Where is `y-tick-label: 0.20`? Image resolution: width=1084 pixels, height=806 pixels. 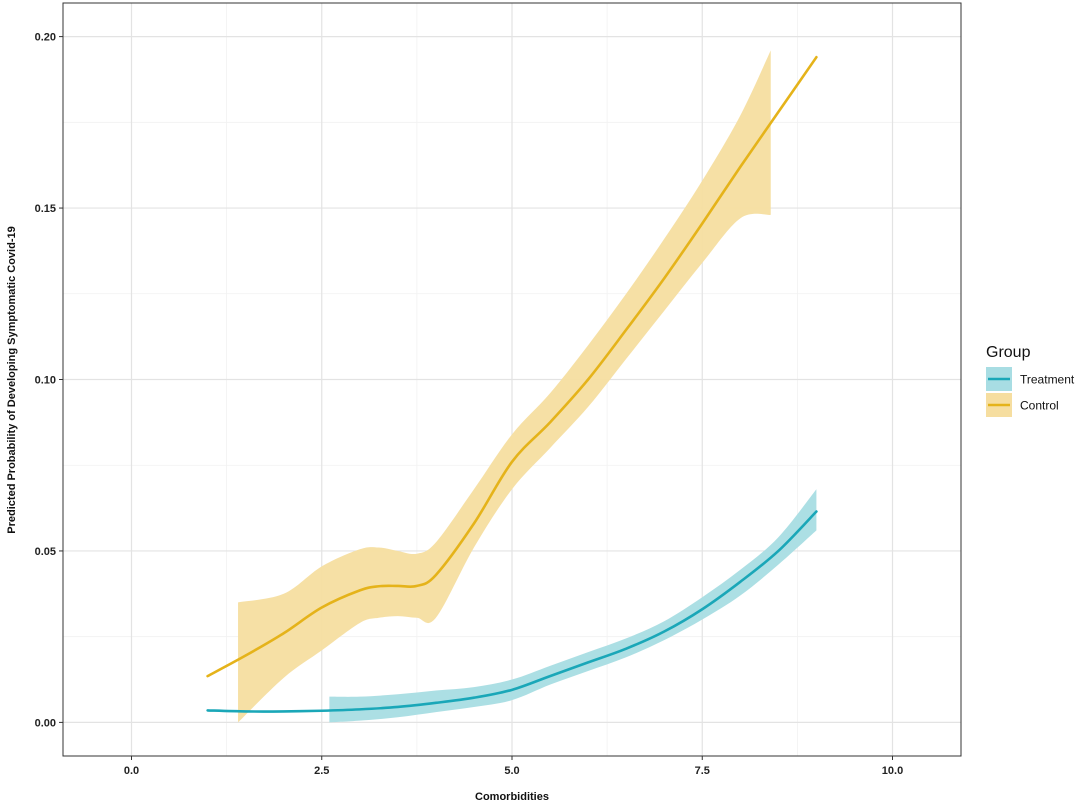
y-tick-label: 0.20 is located at coordinates (45, 38).